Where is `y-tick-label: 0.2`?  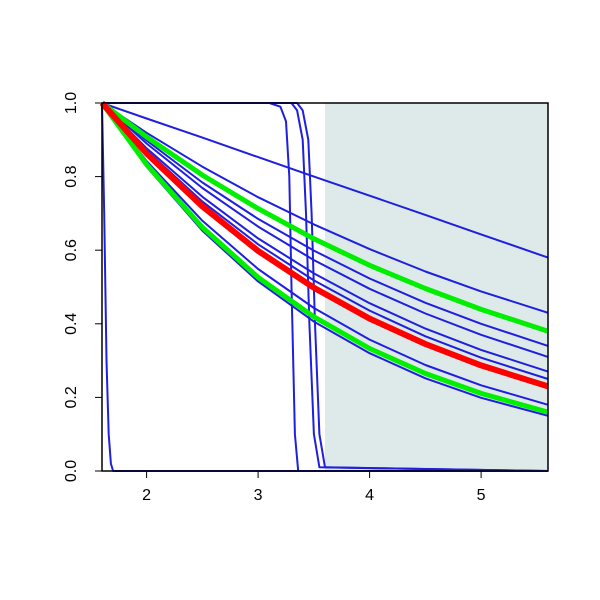 y-tick-label: 0.2 is located at coordinates (71, 397).